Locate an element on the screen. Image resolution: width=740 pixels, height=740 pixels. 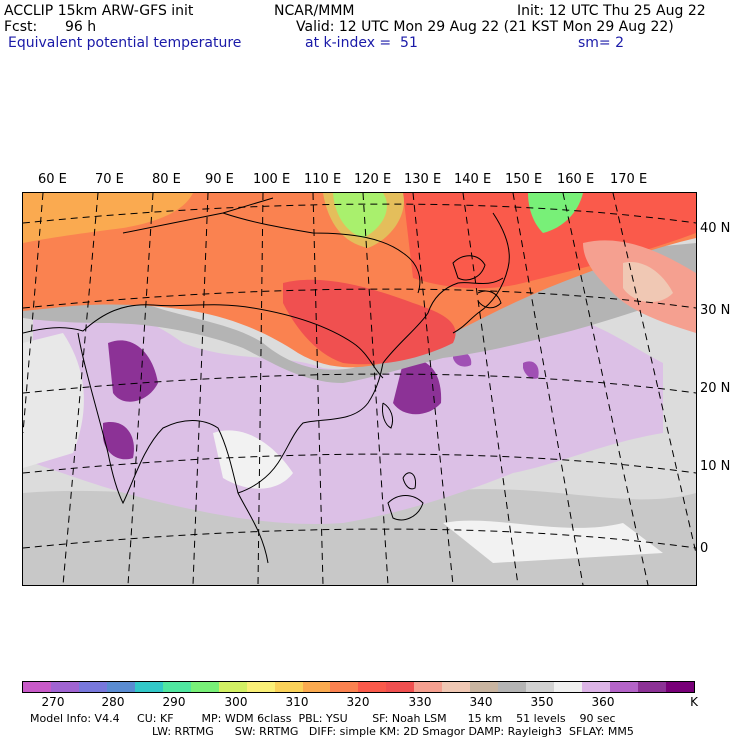
lon-label-120e: 120 E is located at coordinates (373, 179).